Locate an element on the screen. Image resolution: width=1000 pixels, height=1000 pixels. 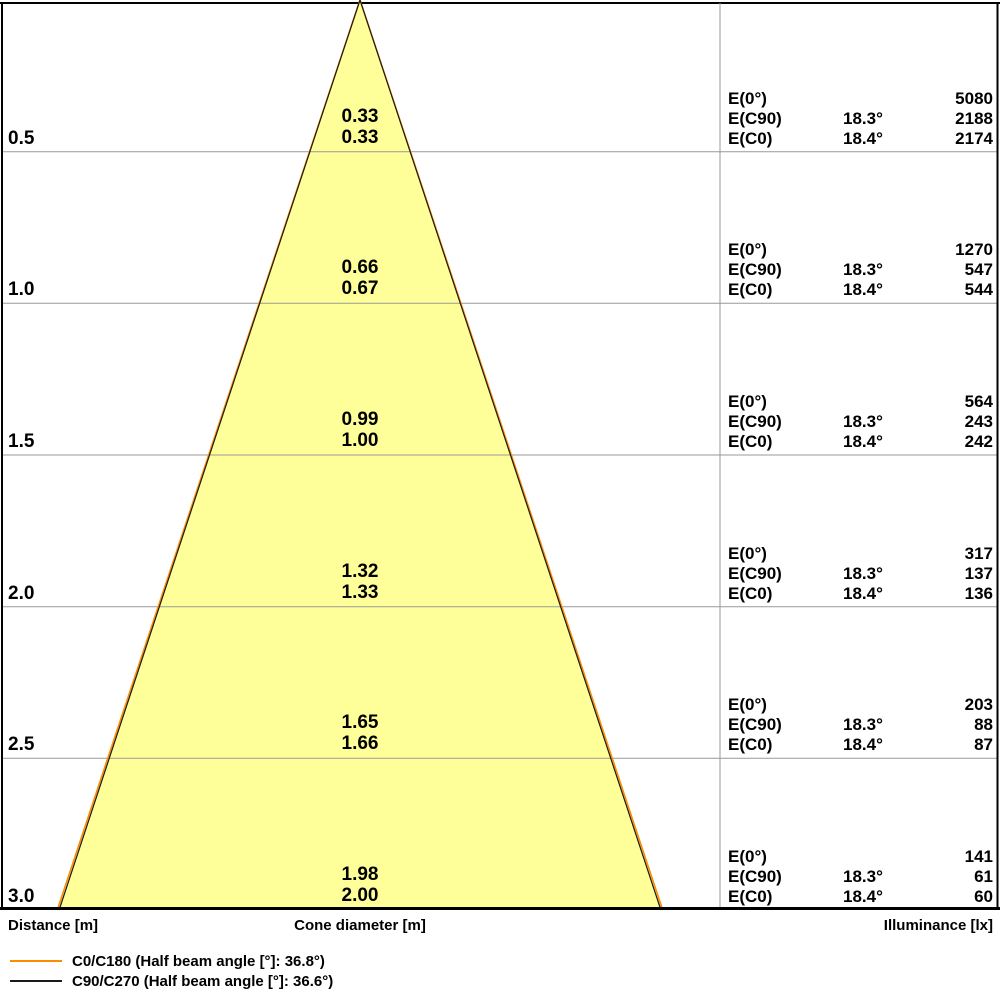
cone-diameter-c0: 1.66 is located at coordinates (360, 743).